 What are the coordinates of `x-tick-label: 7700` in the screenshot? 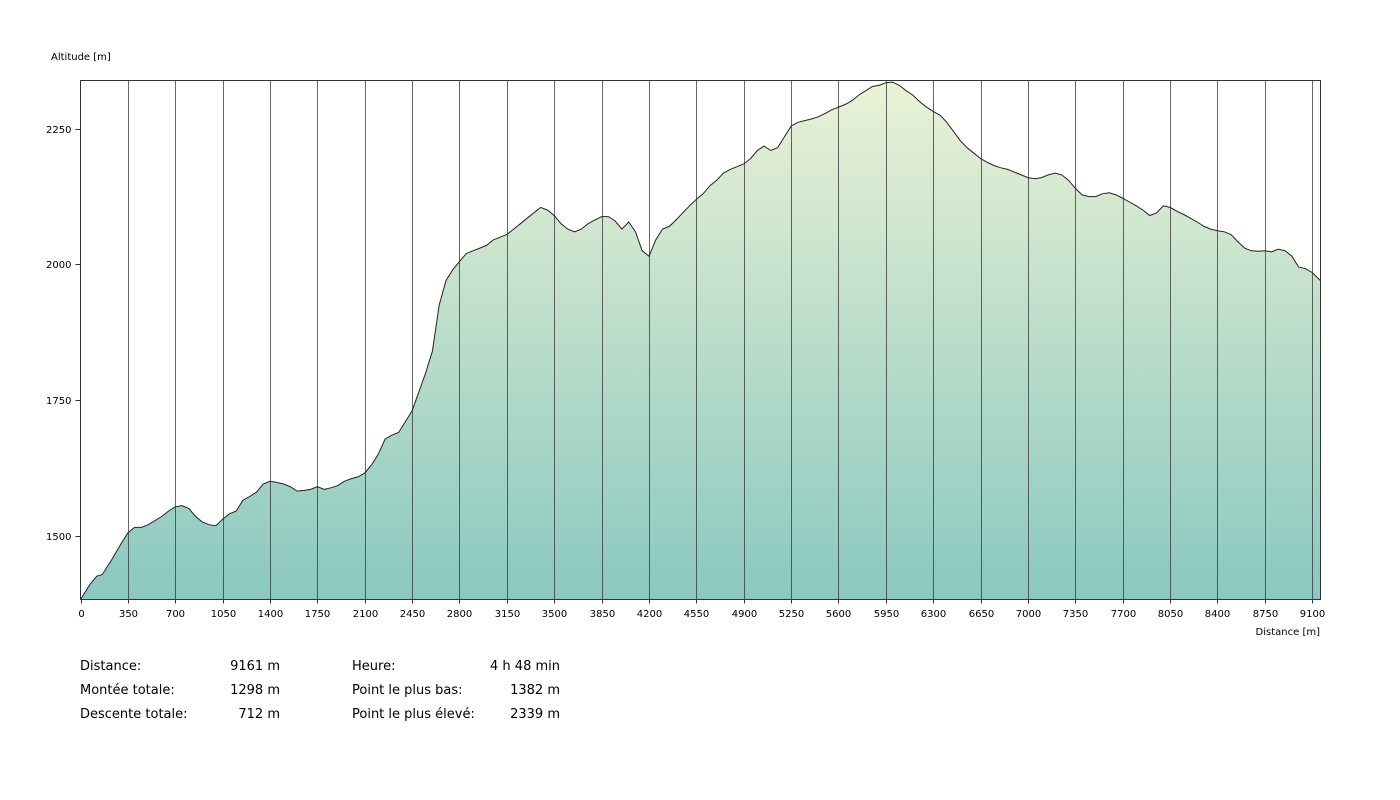 It's located at (1123, 614).